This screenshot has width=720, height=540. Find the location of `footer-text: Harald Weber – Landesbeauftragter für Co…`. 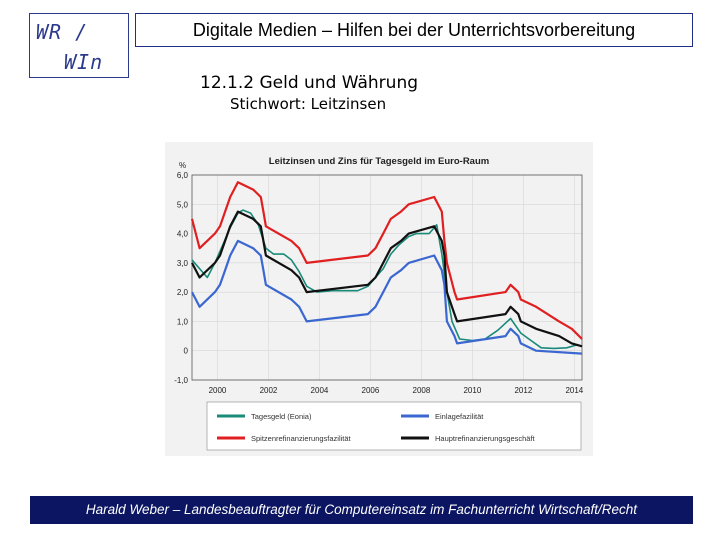

footer-text: Harald Weber – Landesbeauftragter für Co… is located at coordinates (361, 509).